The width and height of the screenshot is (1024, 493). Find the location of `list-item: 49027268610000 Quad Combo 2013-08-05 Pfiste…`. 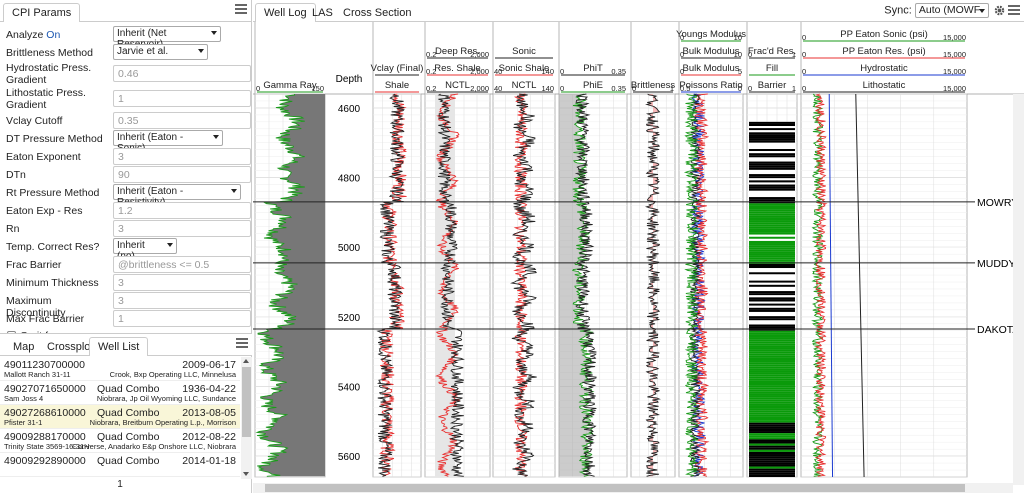

list-item: 49027268610000 Quad Combo 2013-08-05 Pfiste… is located at coordinates (120, 417).